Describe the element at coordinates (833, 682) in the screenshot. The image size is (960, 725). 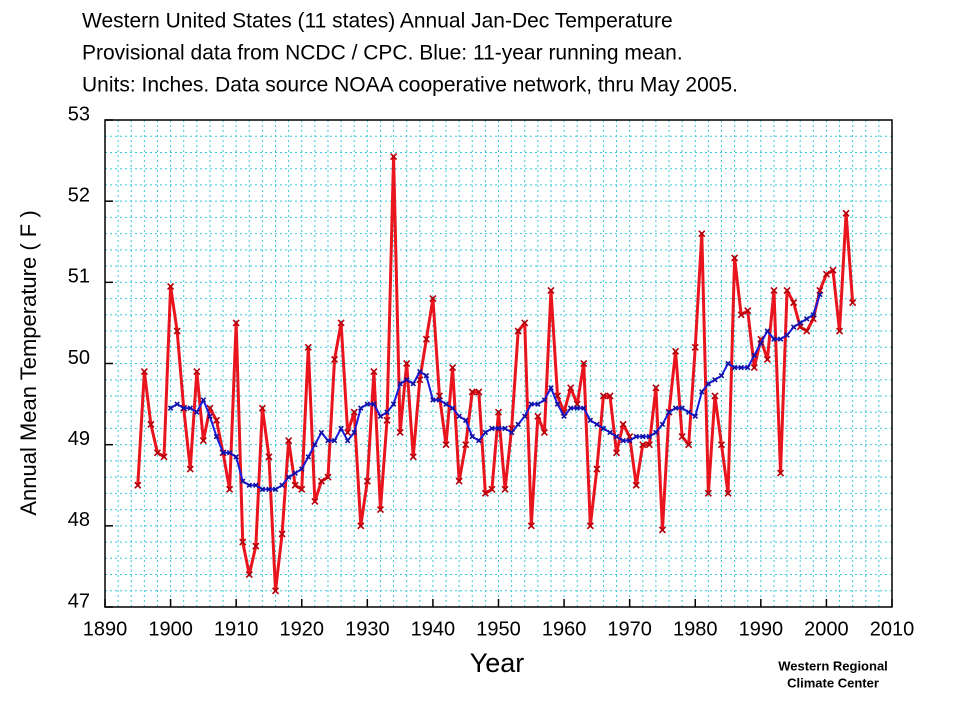
I see `credit-line: Climate Center` at that location.